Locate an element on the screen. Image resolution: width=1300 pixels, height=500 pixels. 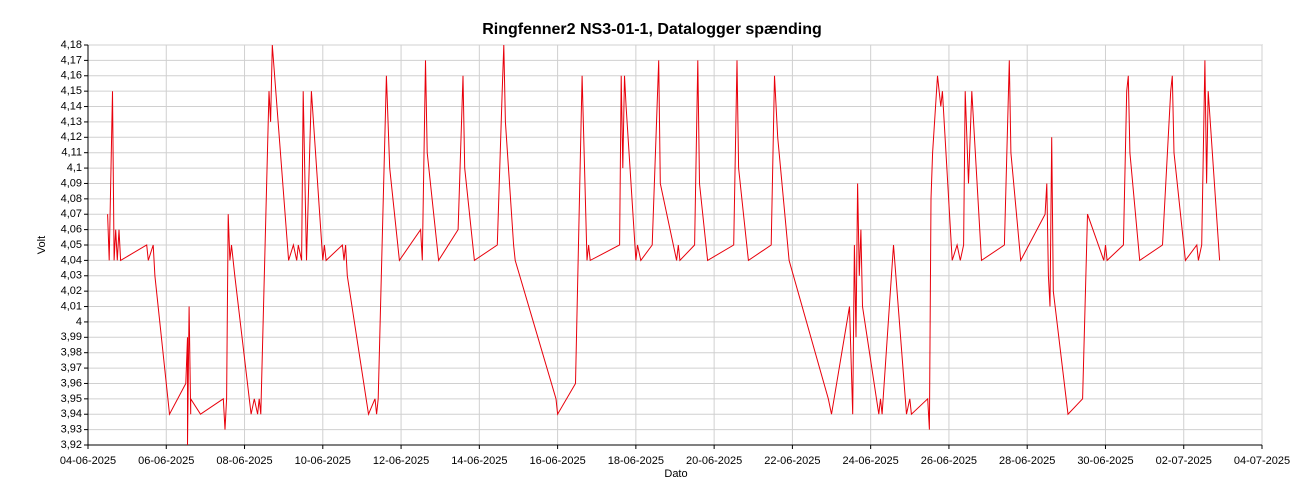
y-tick-label: 3,95 is located at coordinates (71, 399).